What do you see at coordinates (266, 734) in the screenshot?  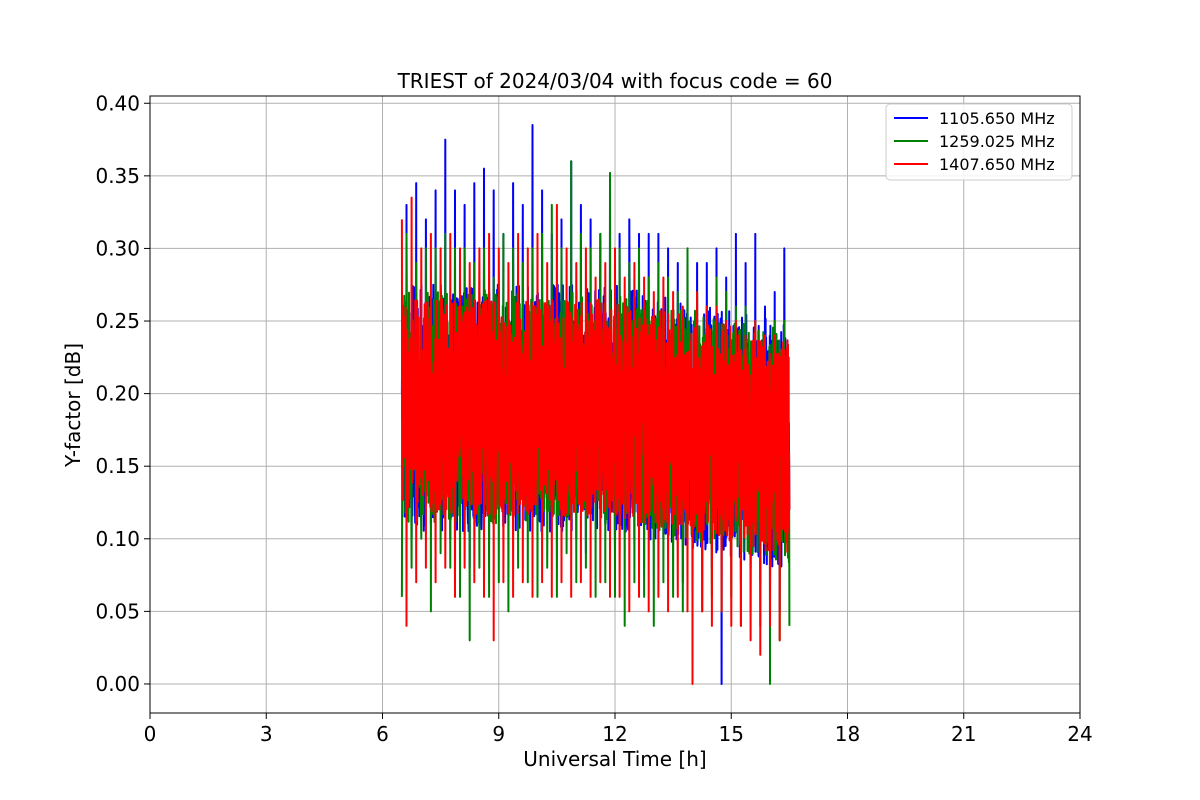 I see `x-tick-label: 3` at bounding box center [266, 734].